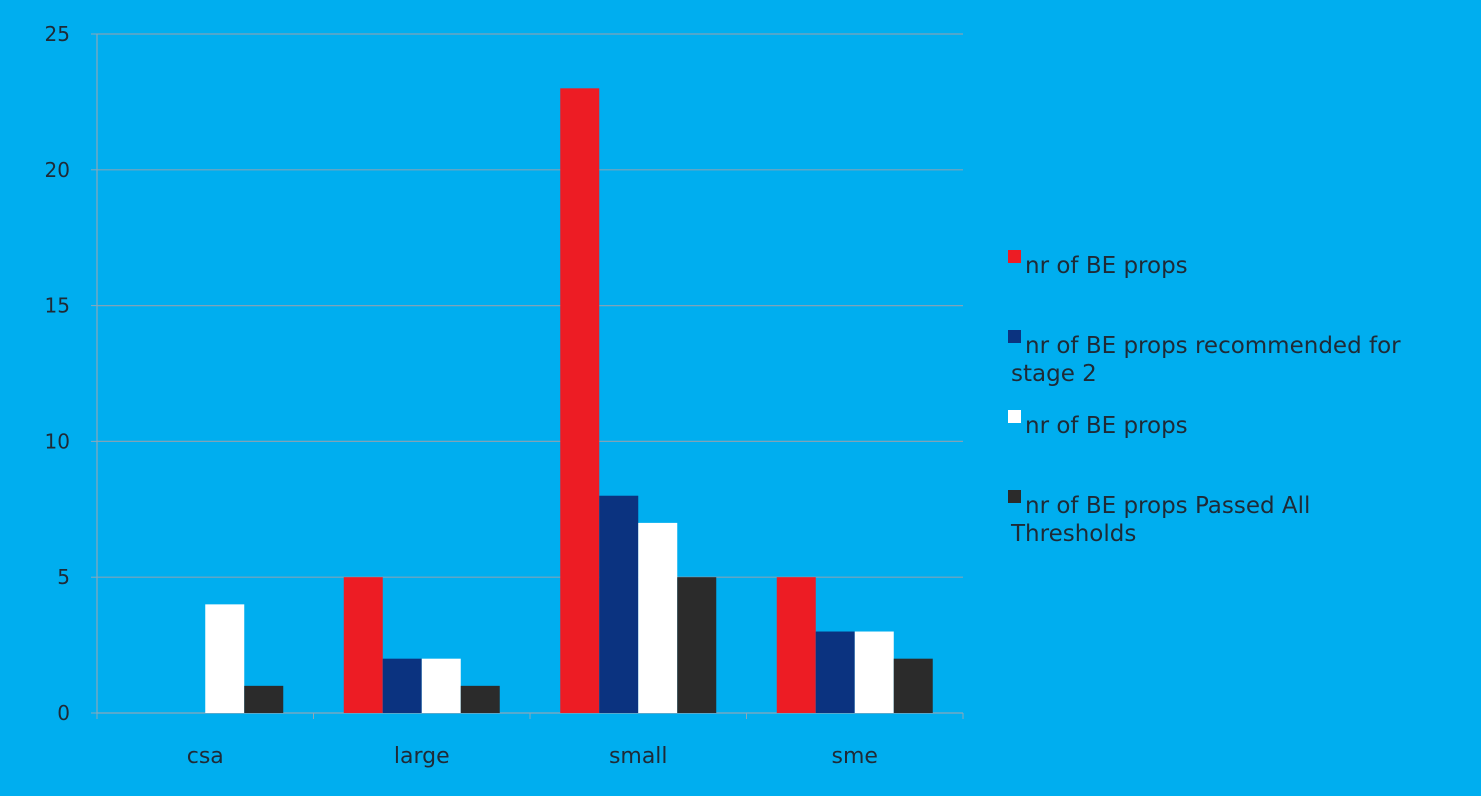 Image resolution: width=1481 pixels, height=796 pixels. What do you see at coordinates (422, 756) in the screenshot?
I see `x-category-label: large` at bounding box center [422, 756].